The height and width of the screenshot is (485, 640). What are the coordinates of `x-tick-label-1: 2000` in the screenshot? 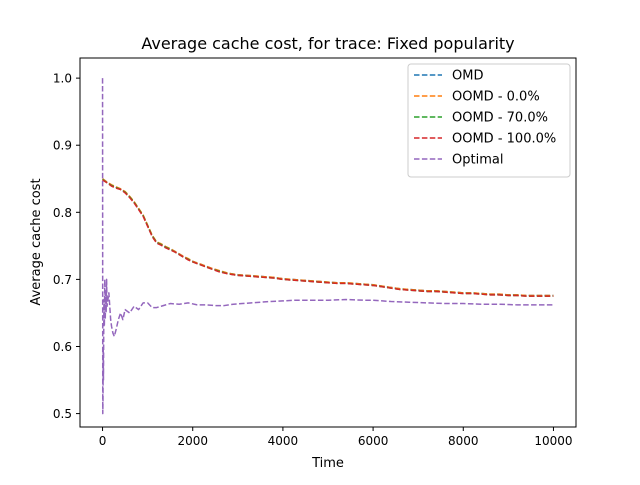 It's located at (192, 441).